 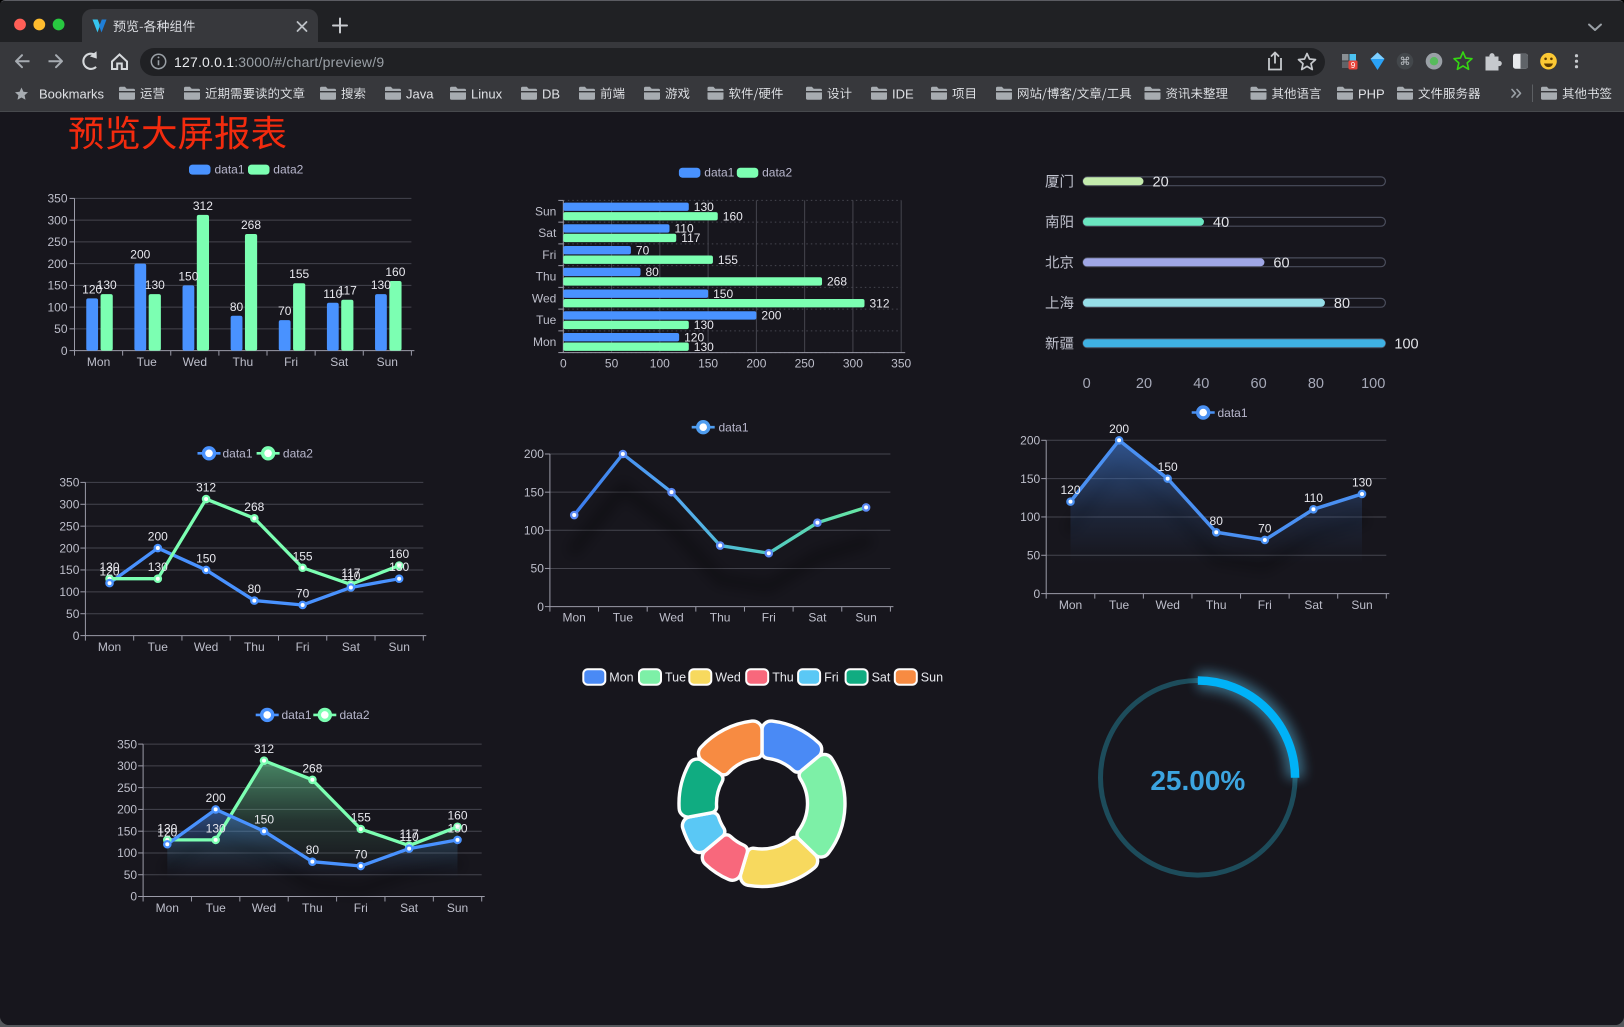 I want to click on svg-text: Bookmarks, so click(x=72, y=93).